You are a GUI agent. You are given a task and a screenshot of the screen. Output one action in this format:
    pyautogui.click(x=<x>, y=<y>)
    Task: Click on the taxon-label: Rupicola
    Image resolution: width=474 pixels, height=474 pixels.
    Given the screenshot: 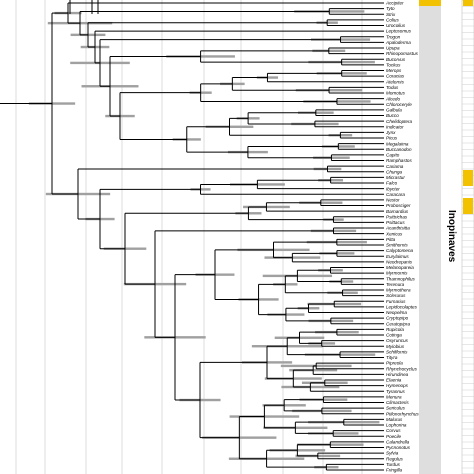 What is the action you would take?
    pyautogui.click(x=395, y=329)
    